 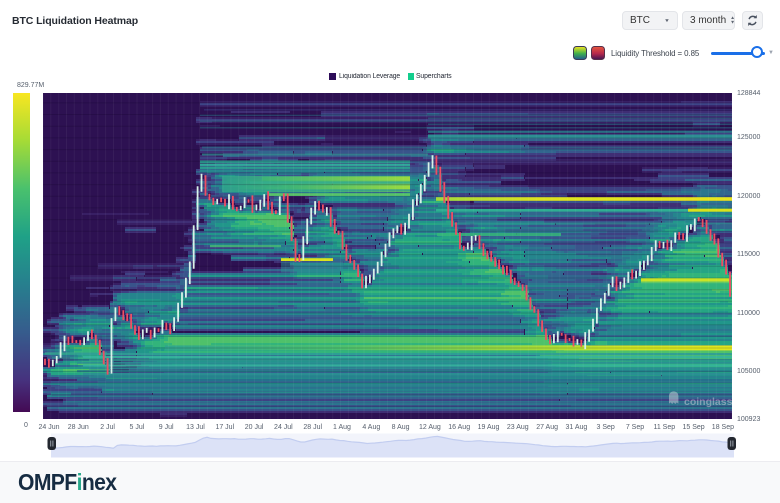 I want to click on svg-text: coinglass, so click(x=708, y=402).